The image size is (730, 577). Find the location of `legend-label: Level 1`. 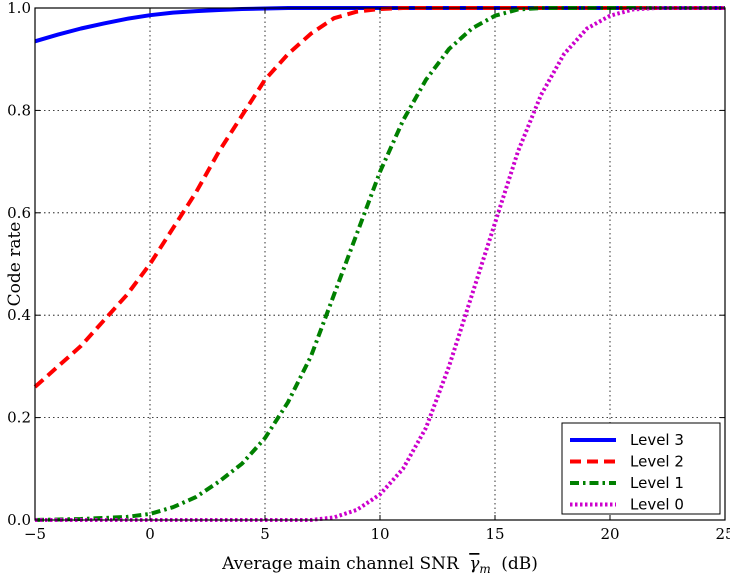

legend-label: Level 1 is located at coordinates (657, 483).